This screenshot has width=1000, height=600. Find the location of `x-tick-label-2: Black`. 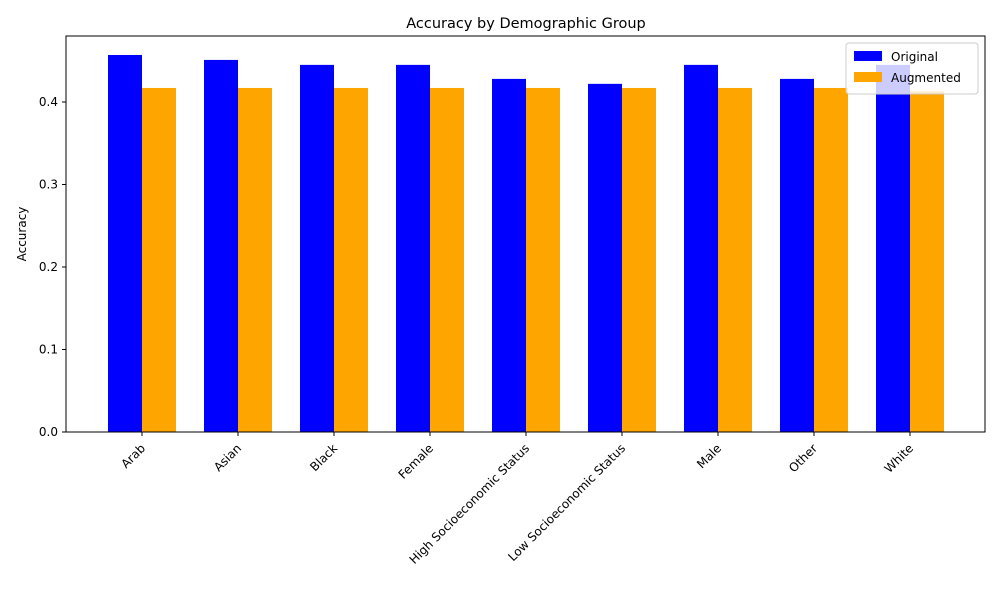

x-tick-label-2: Black is located at coordinates (323, 457).